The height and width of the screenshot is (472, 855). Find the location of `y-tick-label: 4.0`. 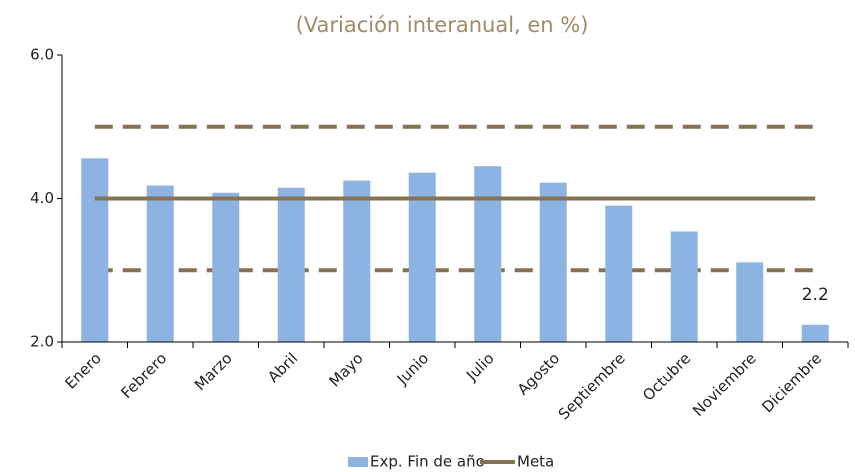

y-tick-label: 4.0 is located at coordinates (42, 198).